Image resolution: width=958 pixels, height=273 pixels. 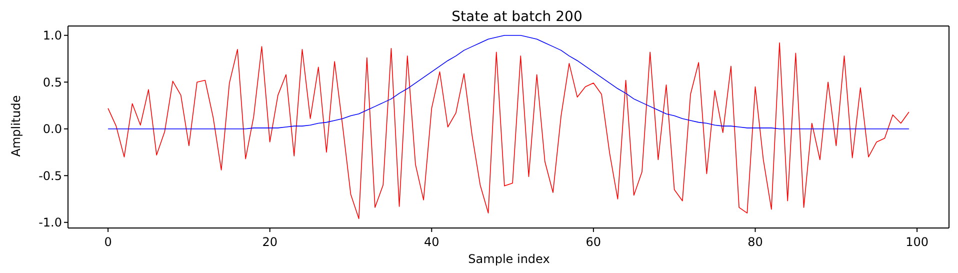 What do you see at coordinates (755, 242) in the screenshot?
I see `x-tick-label: 80` at bounding box center [755, 242].